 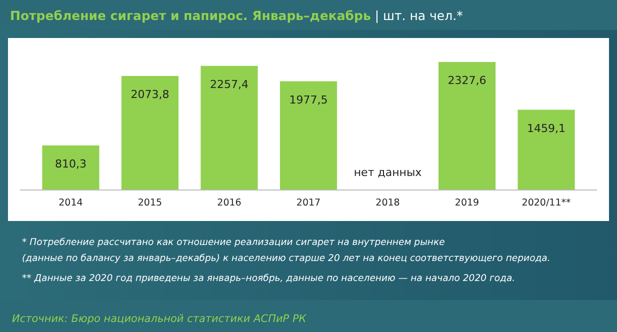 I want to click on data-label: 1977,5, so click(x=308, y=99).